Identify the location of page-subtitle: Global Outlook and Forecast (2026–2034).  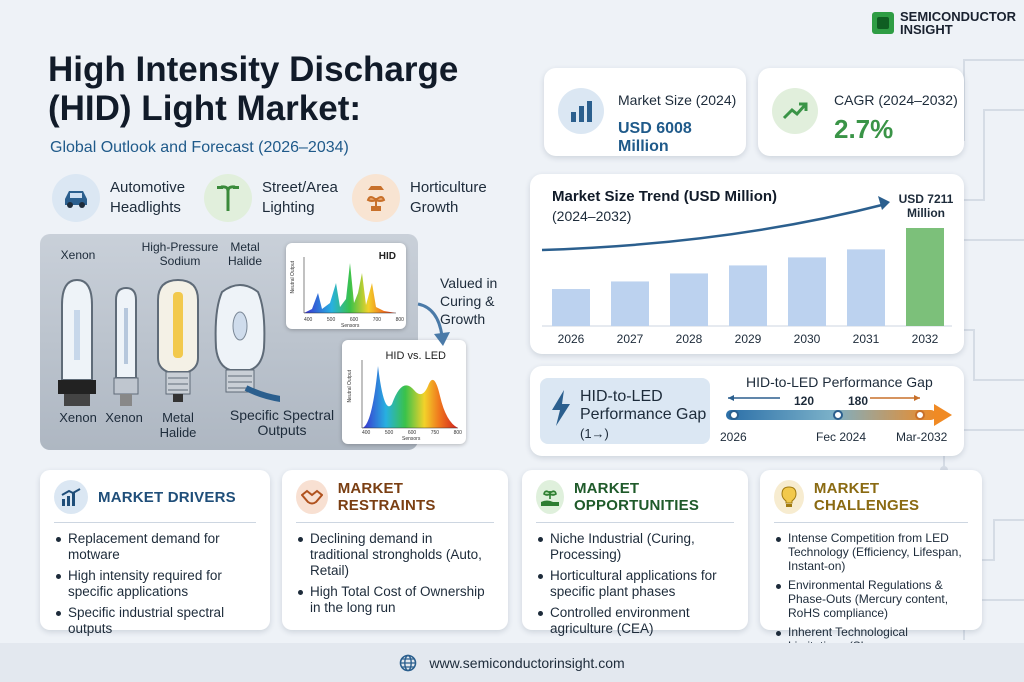
(199, 147).